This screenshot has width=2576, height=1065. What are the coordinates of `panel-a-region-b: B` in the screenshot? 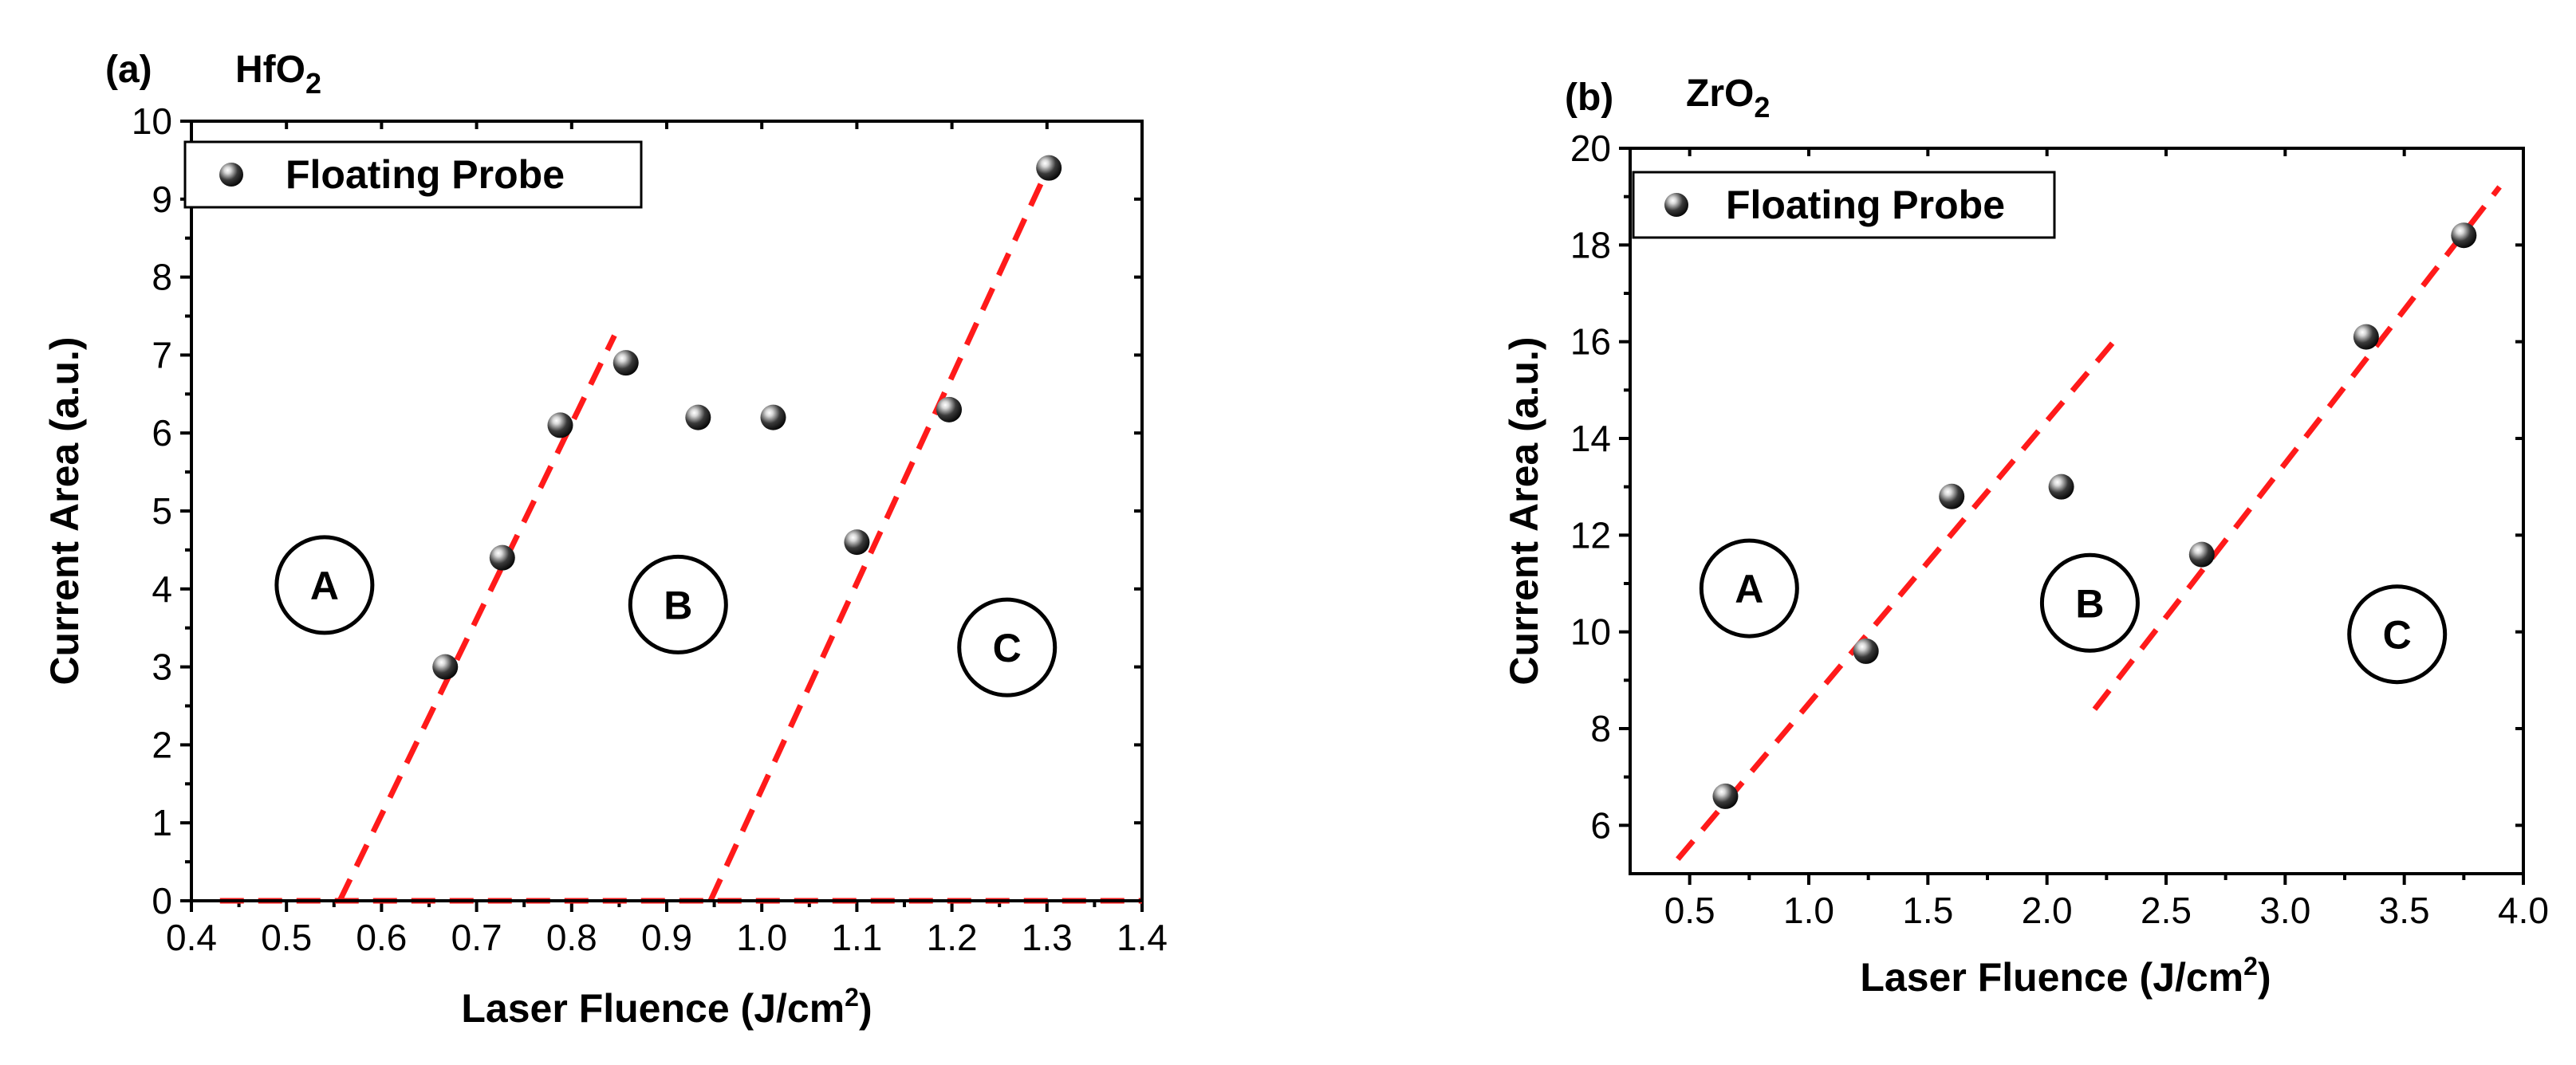 It's located at (678, 604).